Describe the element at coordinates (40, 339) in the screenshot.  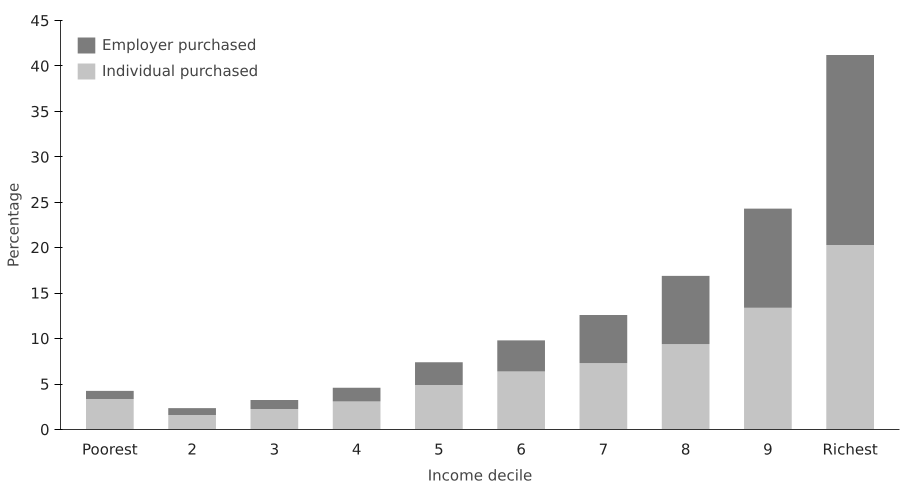
I see `y-tick-label: 10` at that location.